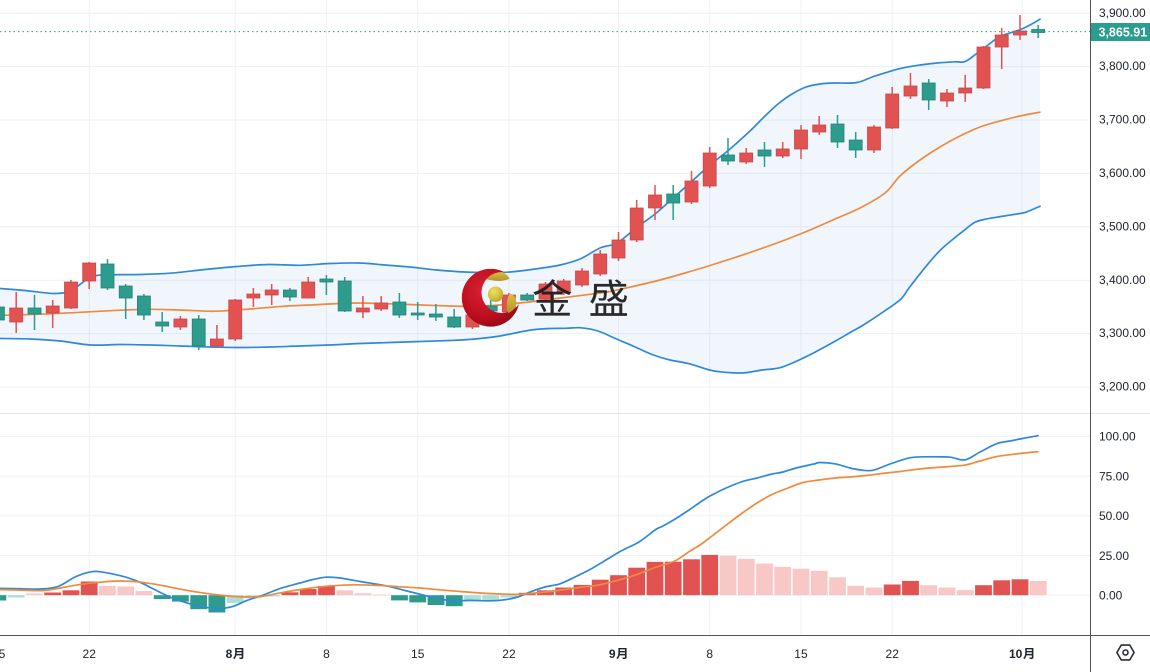 This screenshot has width=1150, height=672. What do you see at coordinates (1123, 32) in the screenshot?
I see `svg-text: 3,865.91` at bounding box center [1123, 32].